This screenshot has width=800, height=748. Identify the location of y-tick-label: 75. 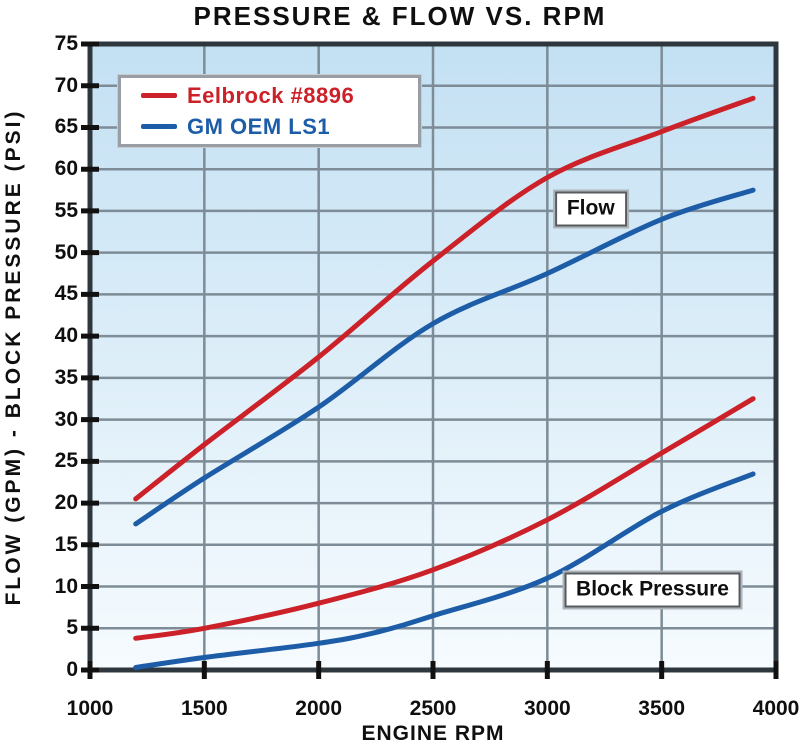
(66, 43).